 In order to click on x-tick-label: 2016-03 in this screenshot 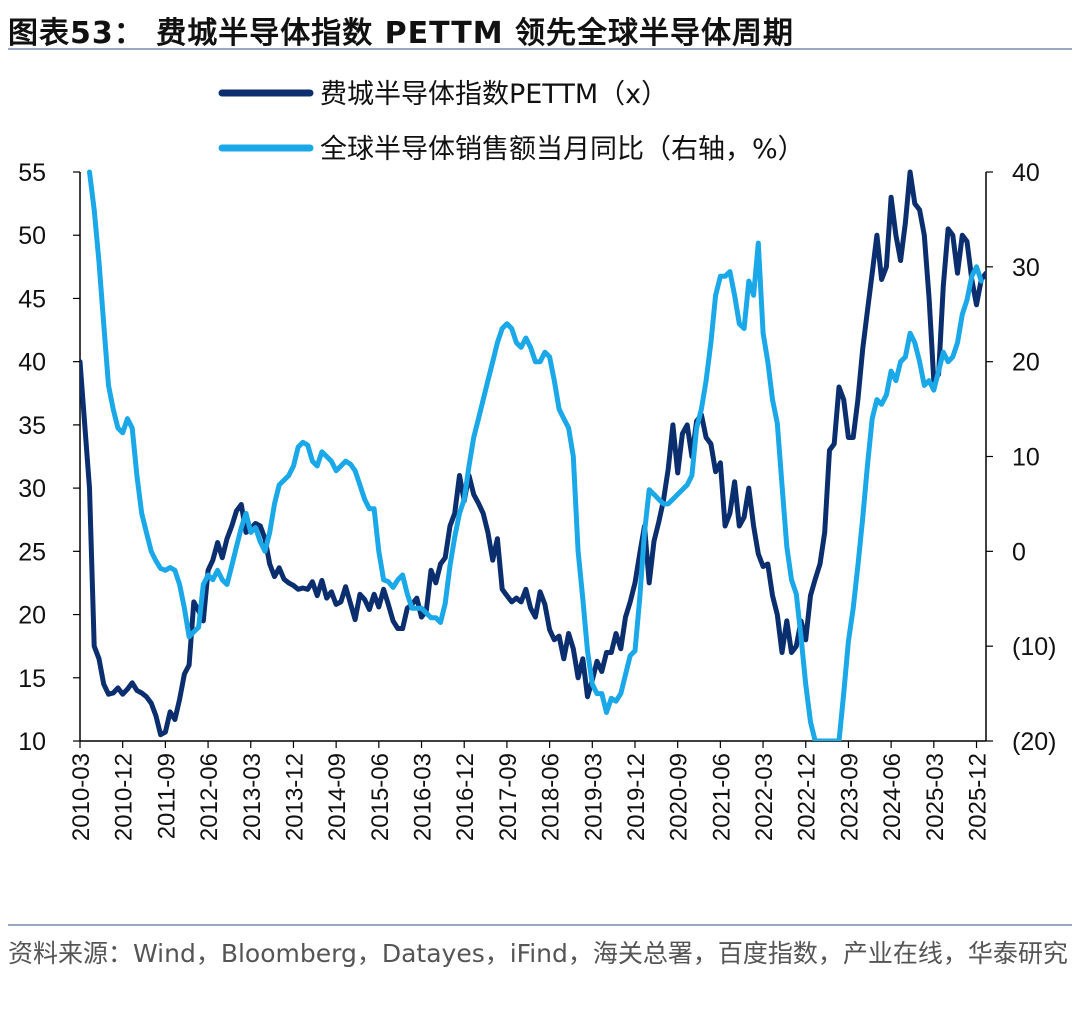, I will do `click(423, 797)`.